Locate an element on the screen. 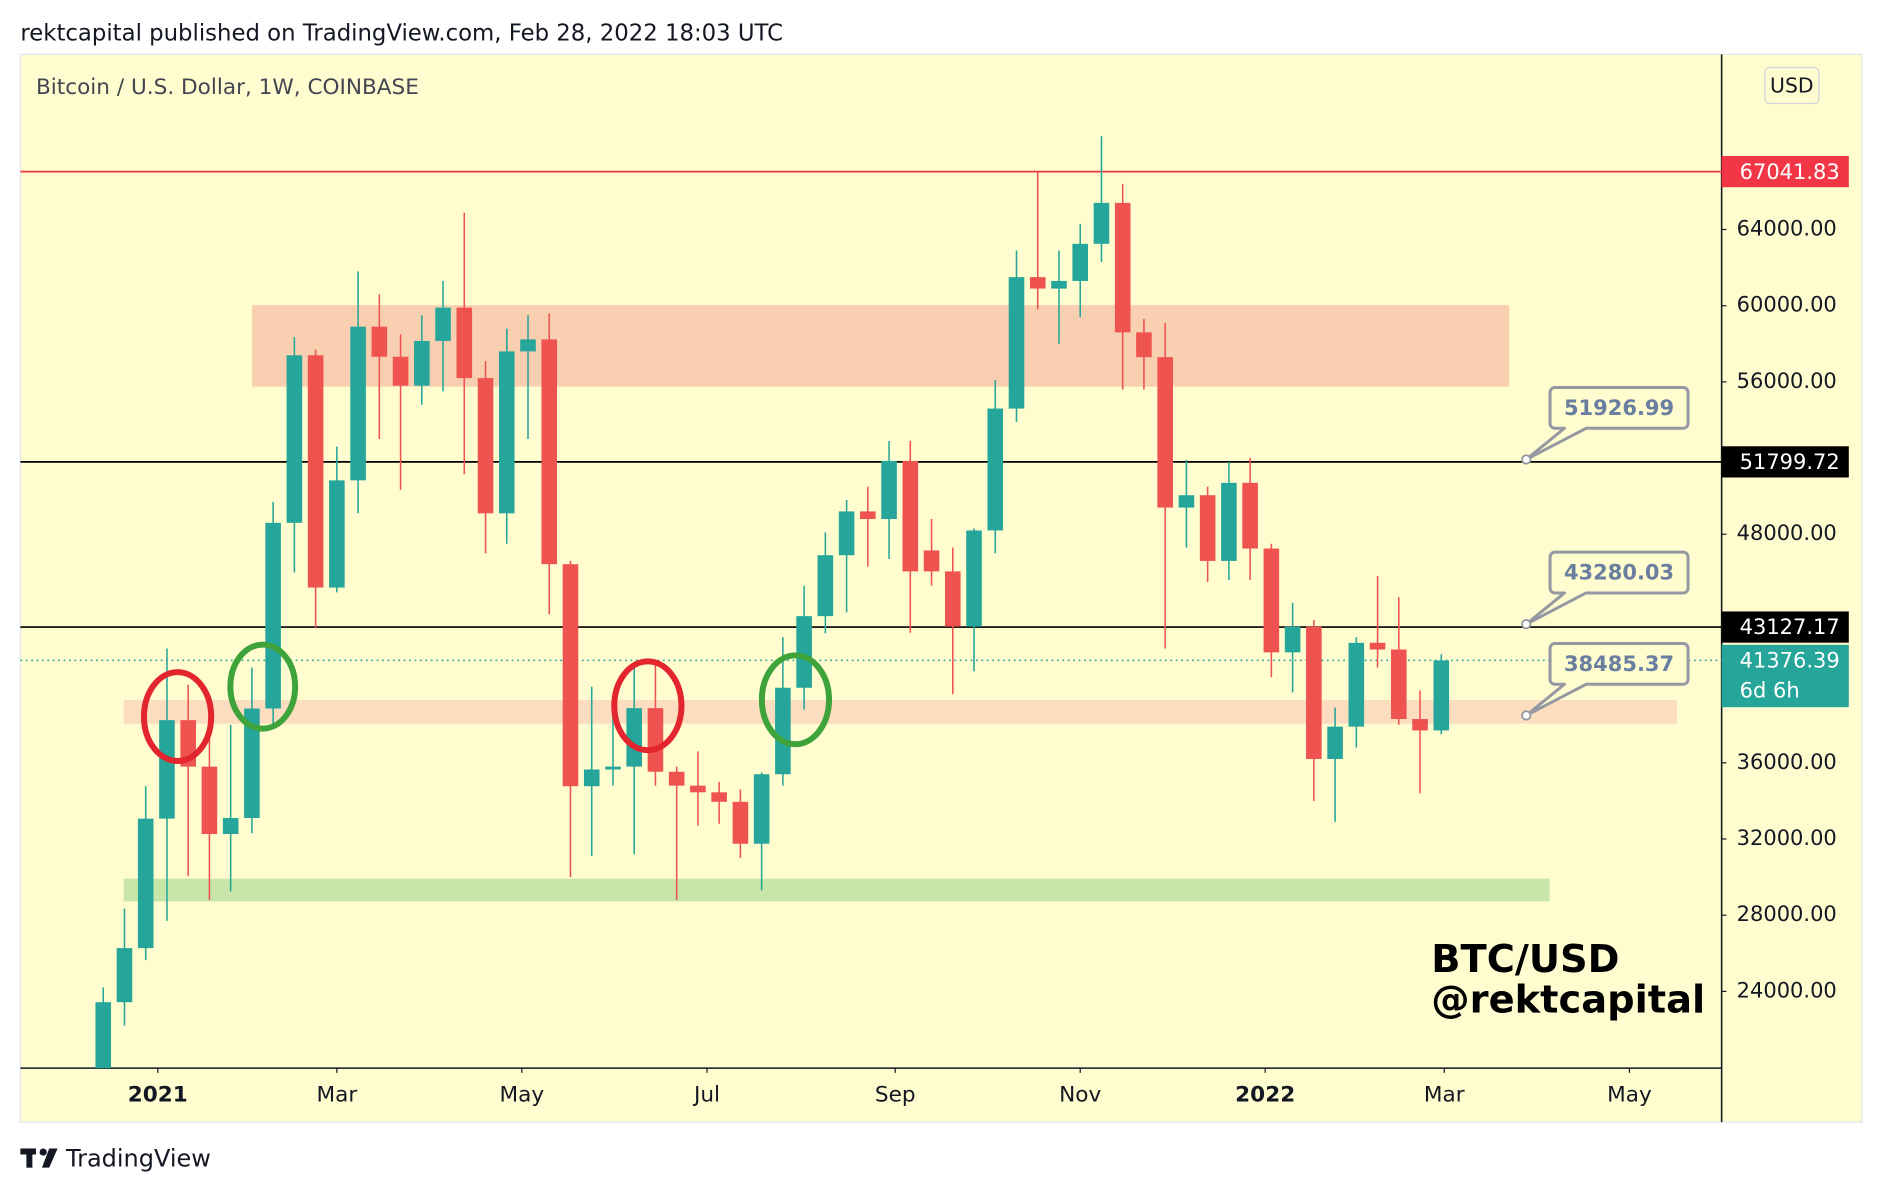 Image resolution: width=1880 pixels, height=1192 pixels. callout-label: 38485.37 is located at coordinates (1619, 664).